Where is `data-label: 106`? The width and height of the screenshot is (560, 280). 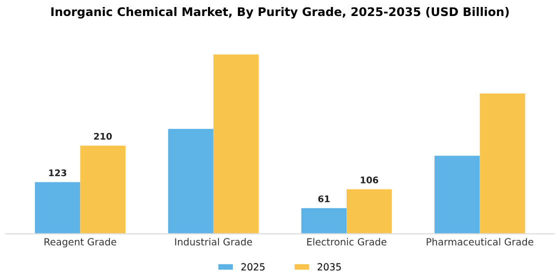 data-label: 106 is located at coordinates (369, 180).